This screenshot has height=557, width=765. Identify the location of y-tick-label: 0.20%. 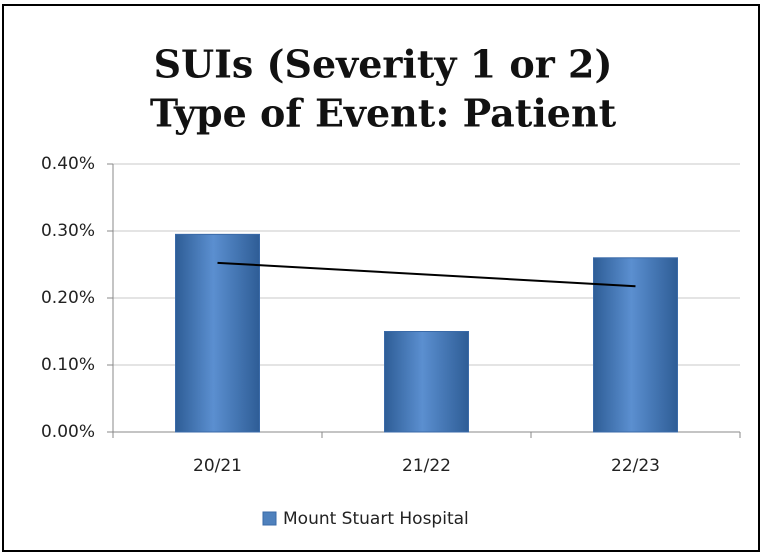
(68, 298).